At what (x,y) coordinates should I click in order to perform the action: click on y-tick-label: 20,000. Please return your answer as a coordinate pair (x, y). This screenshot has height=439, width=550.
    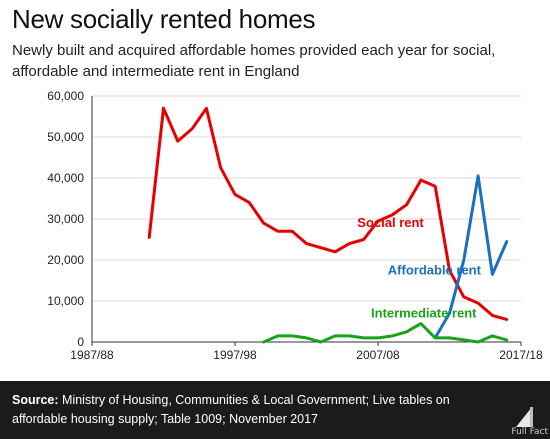
    Looking at the image, I should click on (65, 260).